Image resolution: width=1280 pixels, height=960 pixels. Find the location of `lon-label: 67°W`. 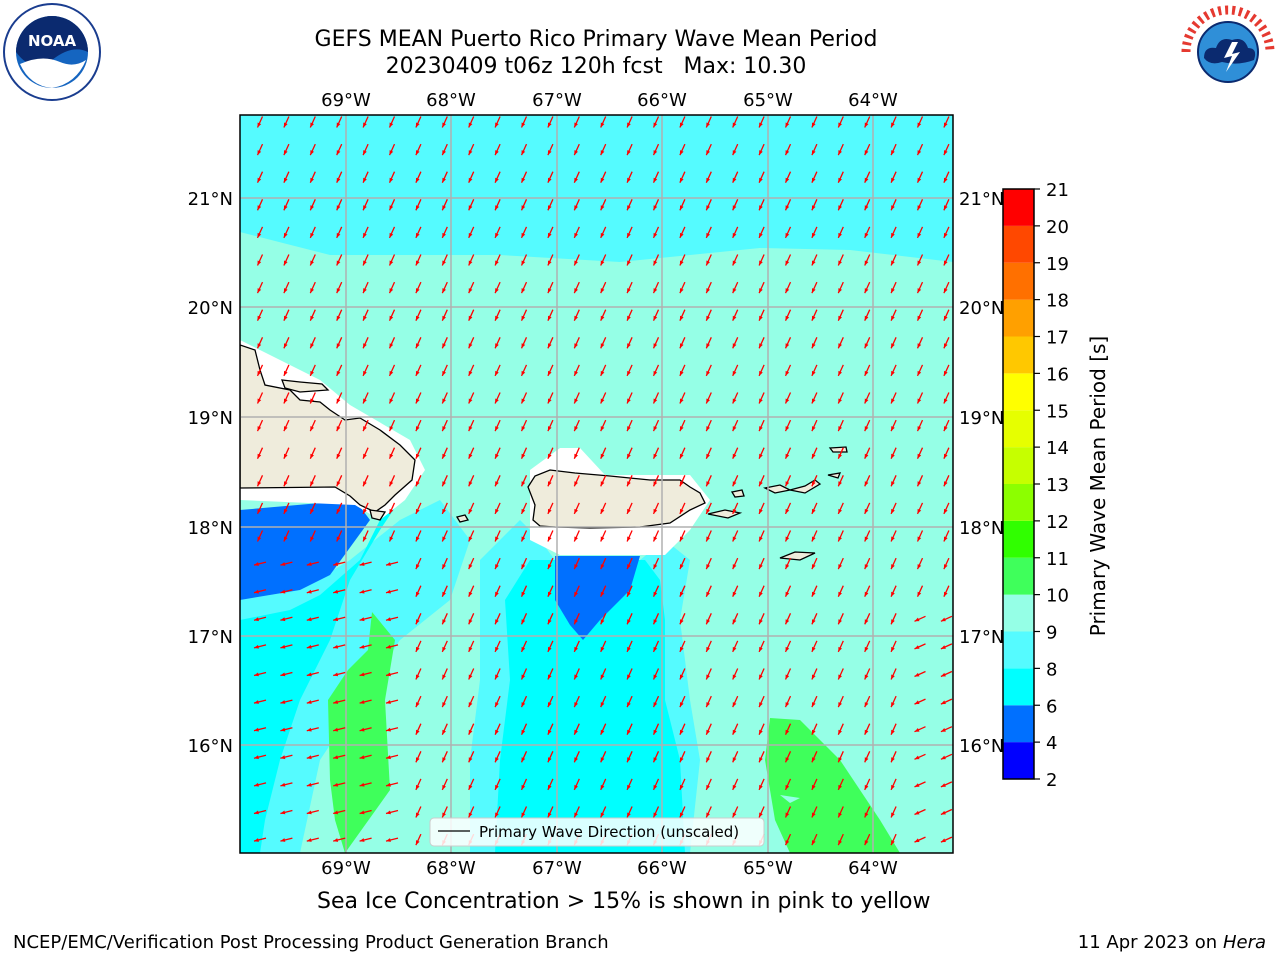

lon-label: 67°W is located at coordinates (557, 868).